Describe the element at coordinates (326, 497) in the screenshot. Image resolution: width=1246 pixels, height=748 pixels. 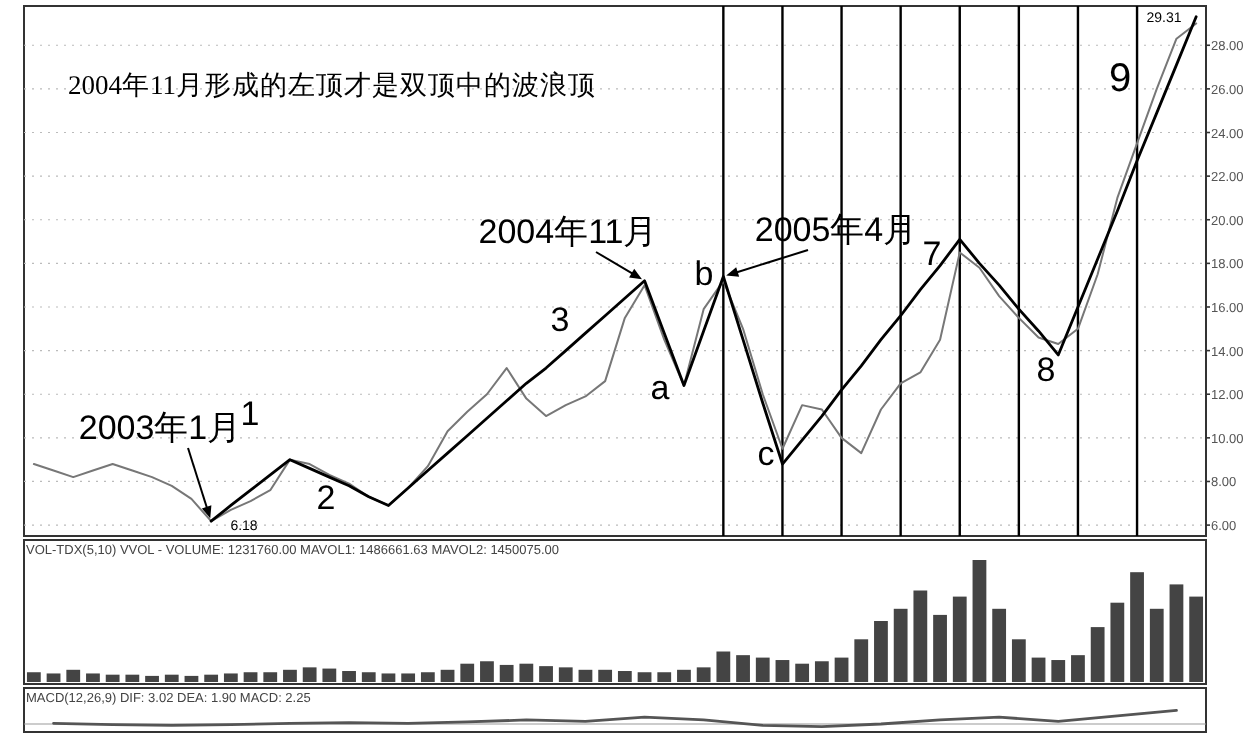
I see `annotation: 2` at that location.